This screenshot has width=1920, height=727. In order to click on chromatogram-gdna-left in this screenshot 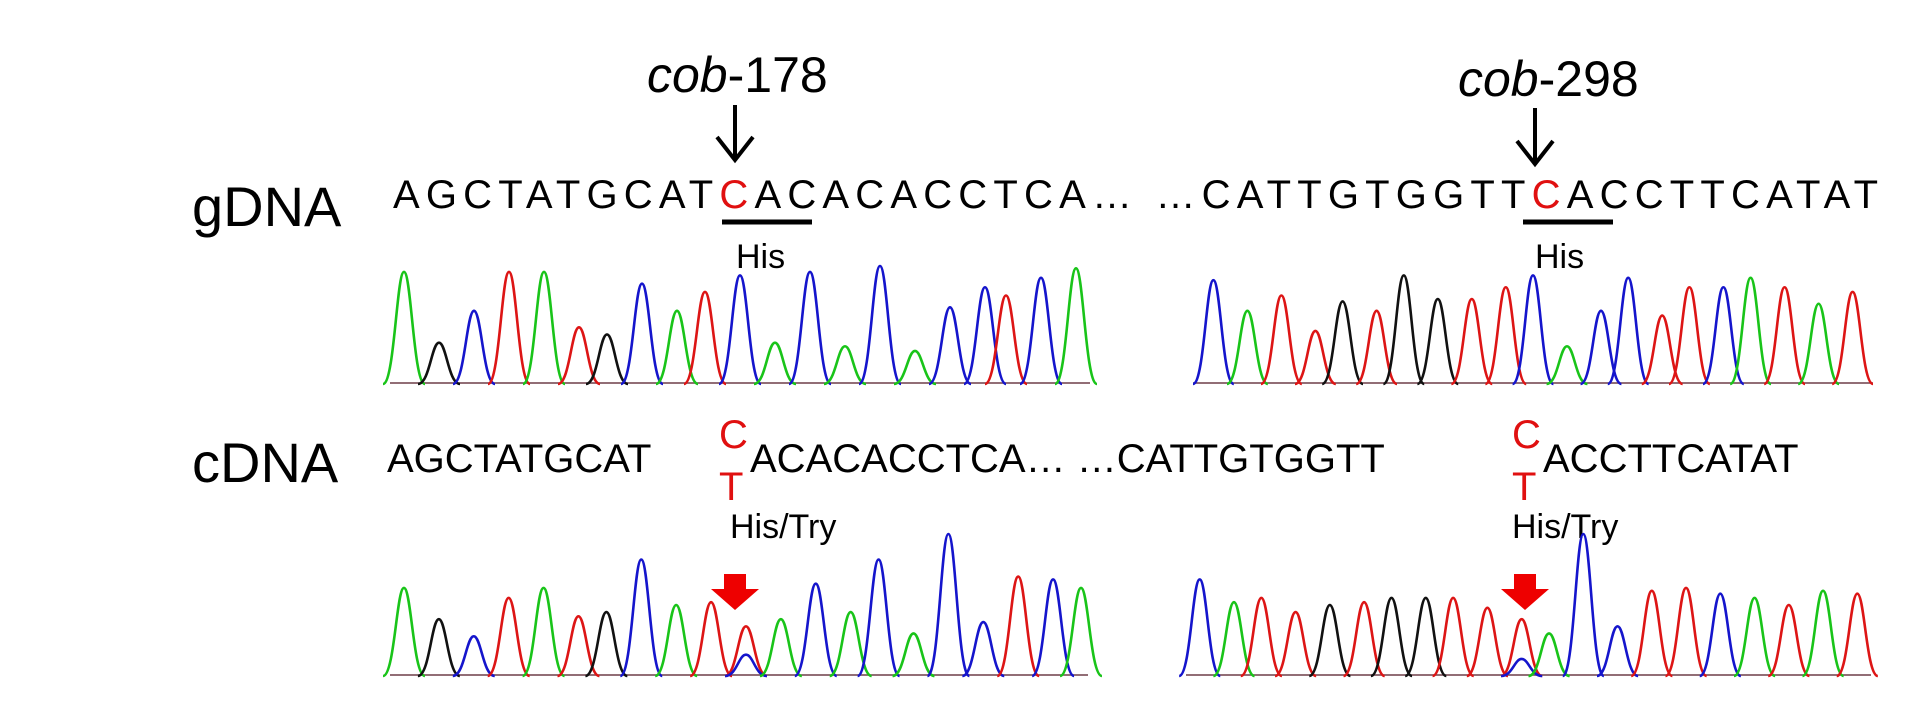, I will do `click(740, 325)`.